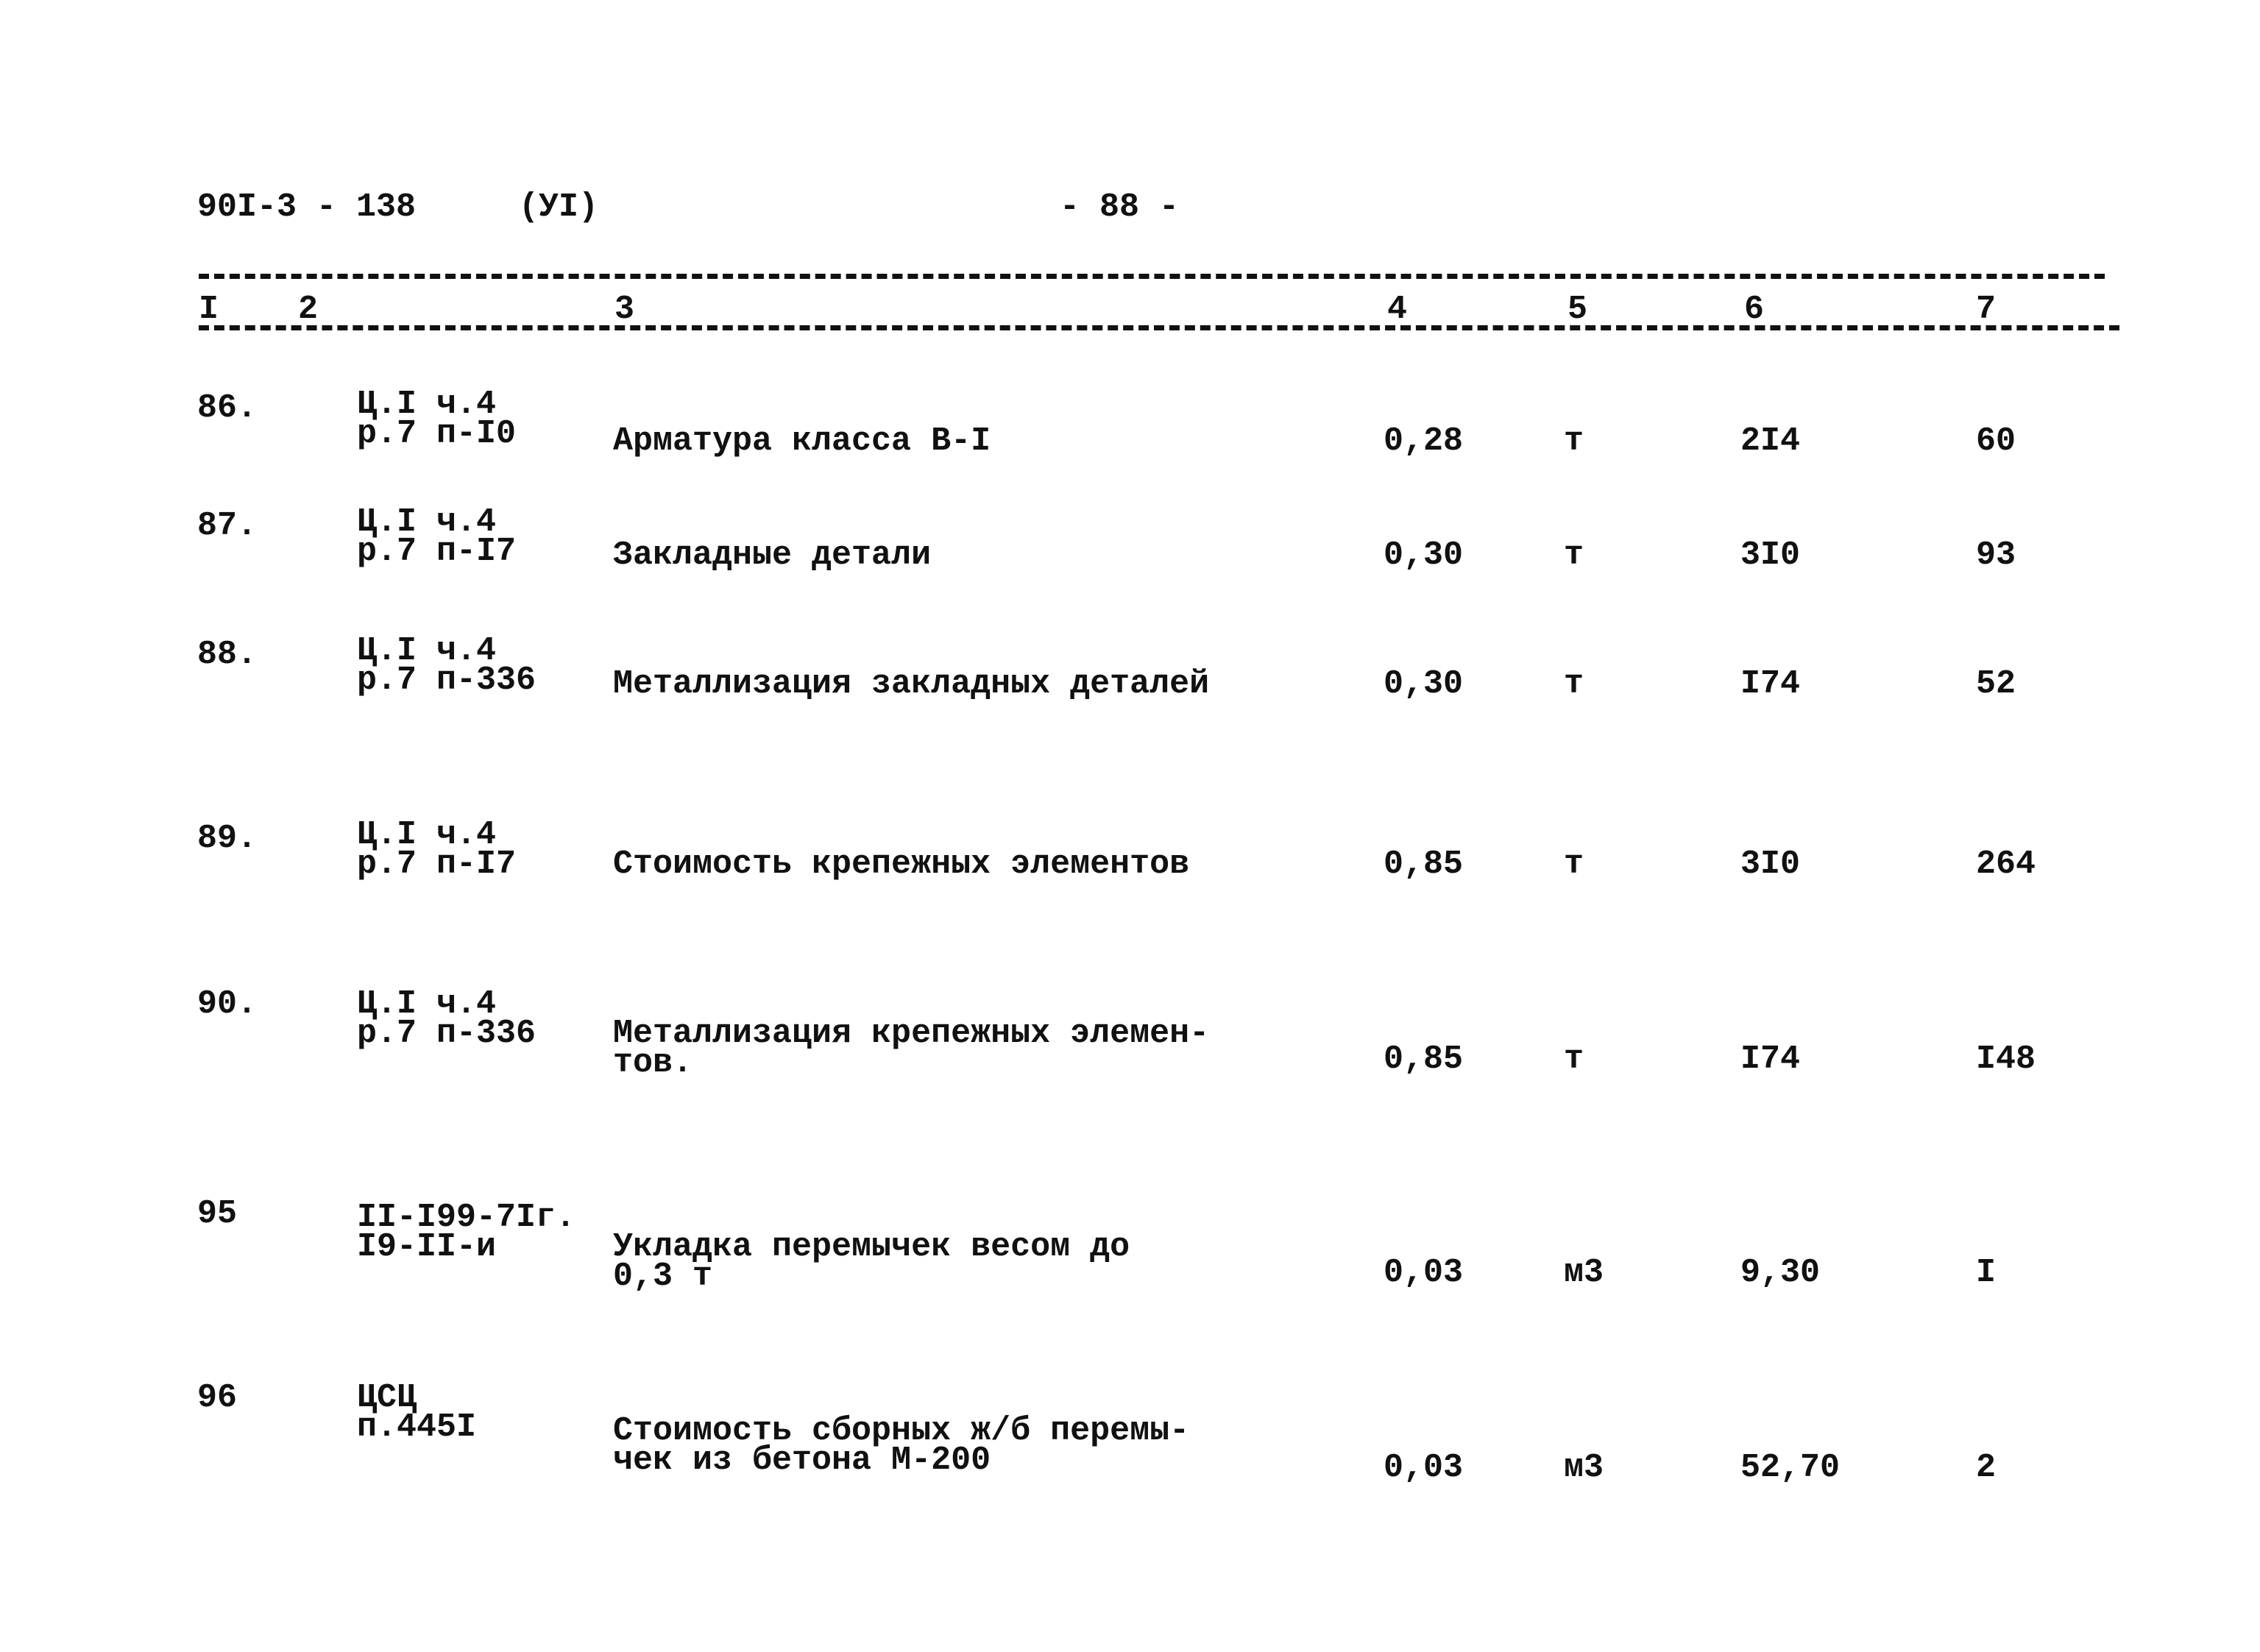  Describe the element at coordinates (1120, 207) in the screenshot. I see `page-number: - 88 -` at that location.